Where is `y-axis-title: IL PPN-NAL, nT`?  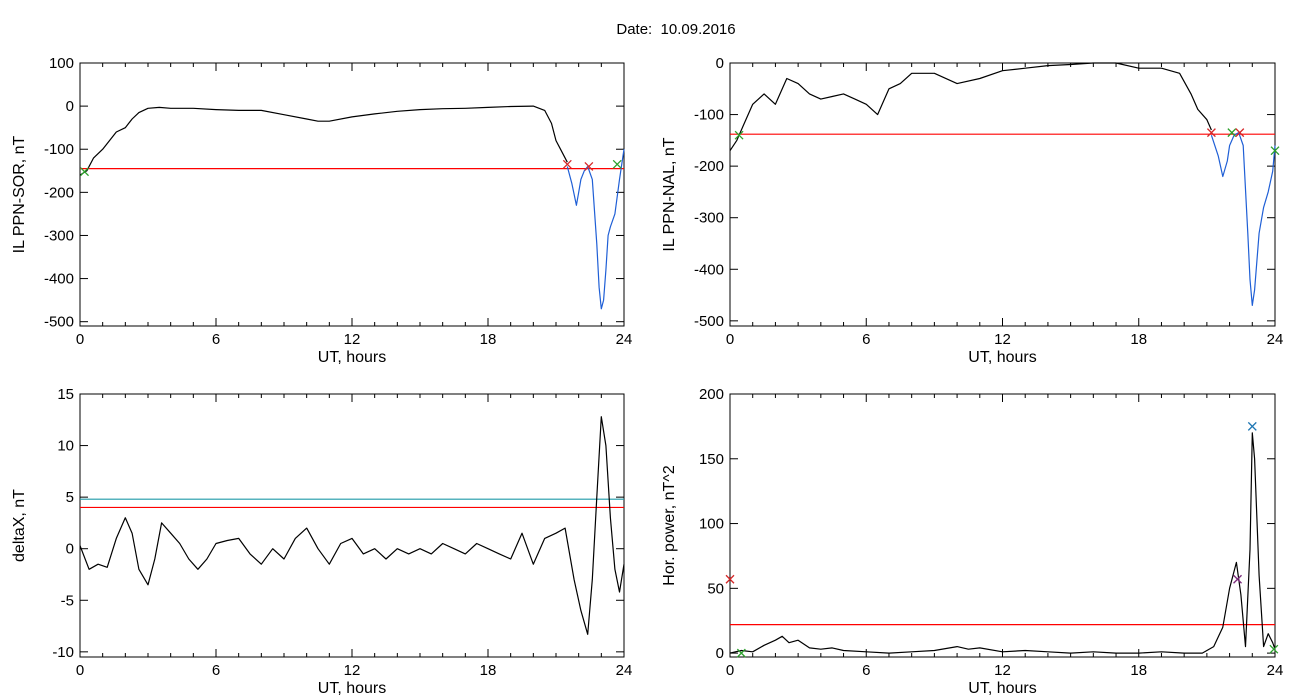
y-axis-title: IL PPN-NAL, nT is located at coordinates (669, 194).